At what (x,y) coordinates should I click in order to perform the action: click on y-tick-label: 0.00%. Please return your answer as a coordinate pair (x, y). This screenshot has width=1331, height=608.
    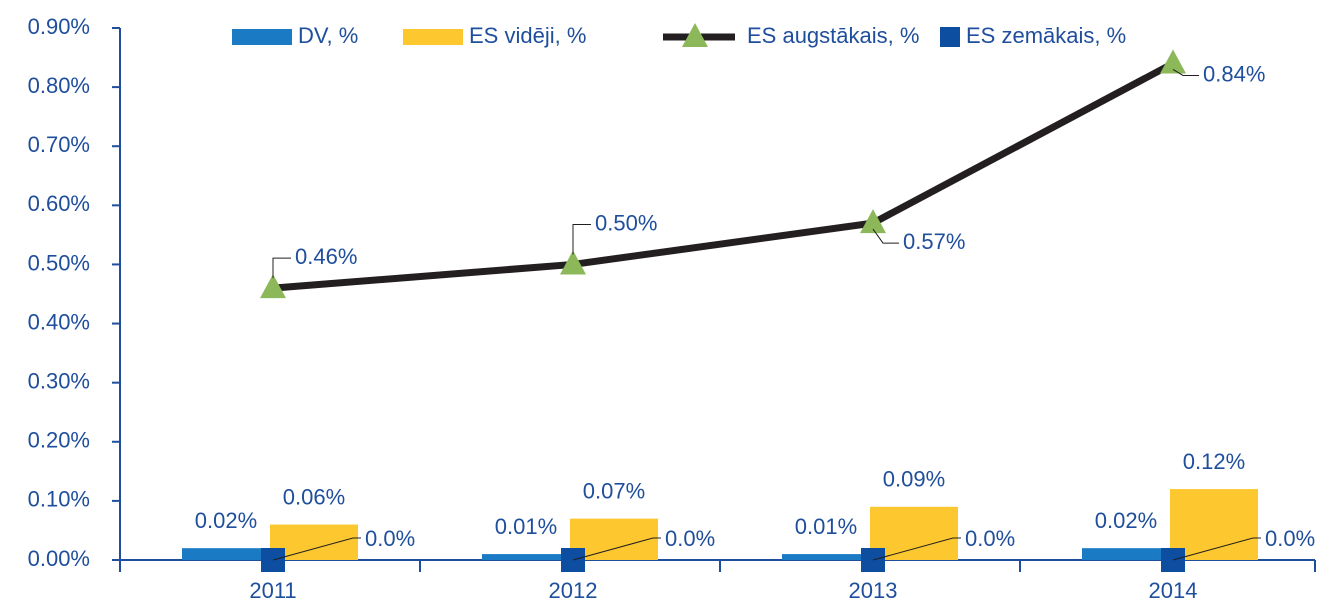
    Looking at the image, I should click on (59, 558).